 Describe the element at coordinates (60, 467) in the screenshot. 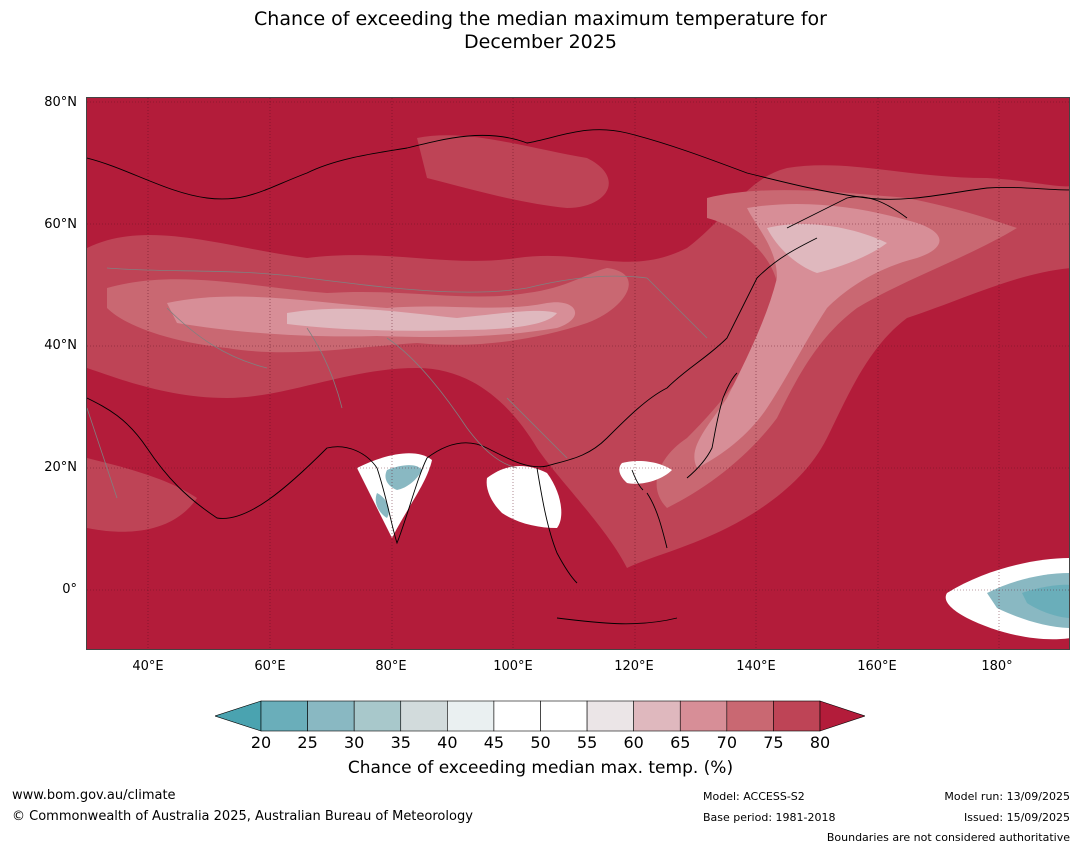

I see `lat-label-20n: 20°N` at that location.